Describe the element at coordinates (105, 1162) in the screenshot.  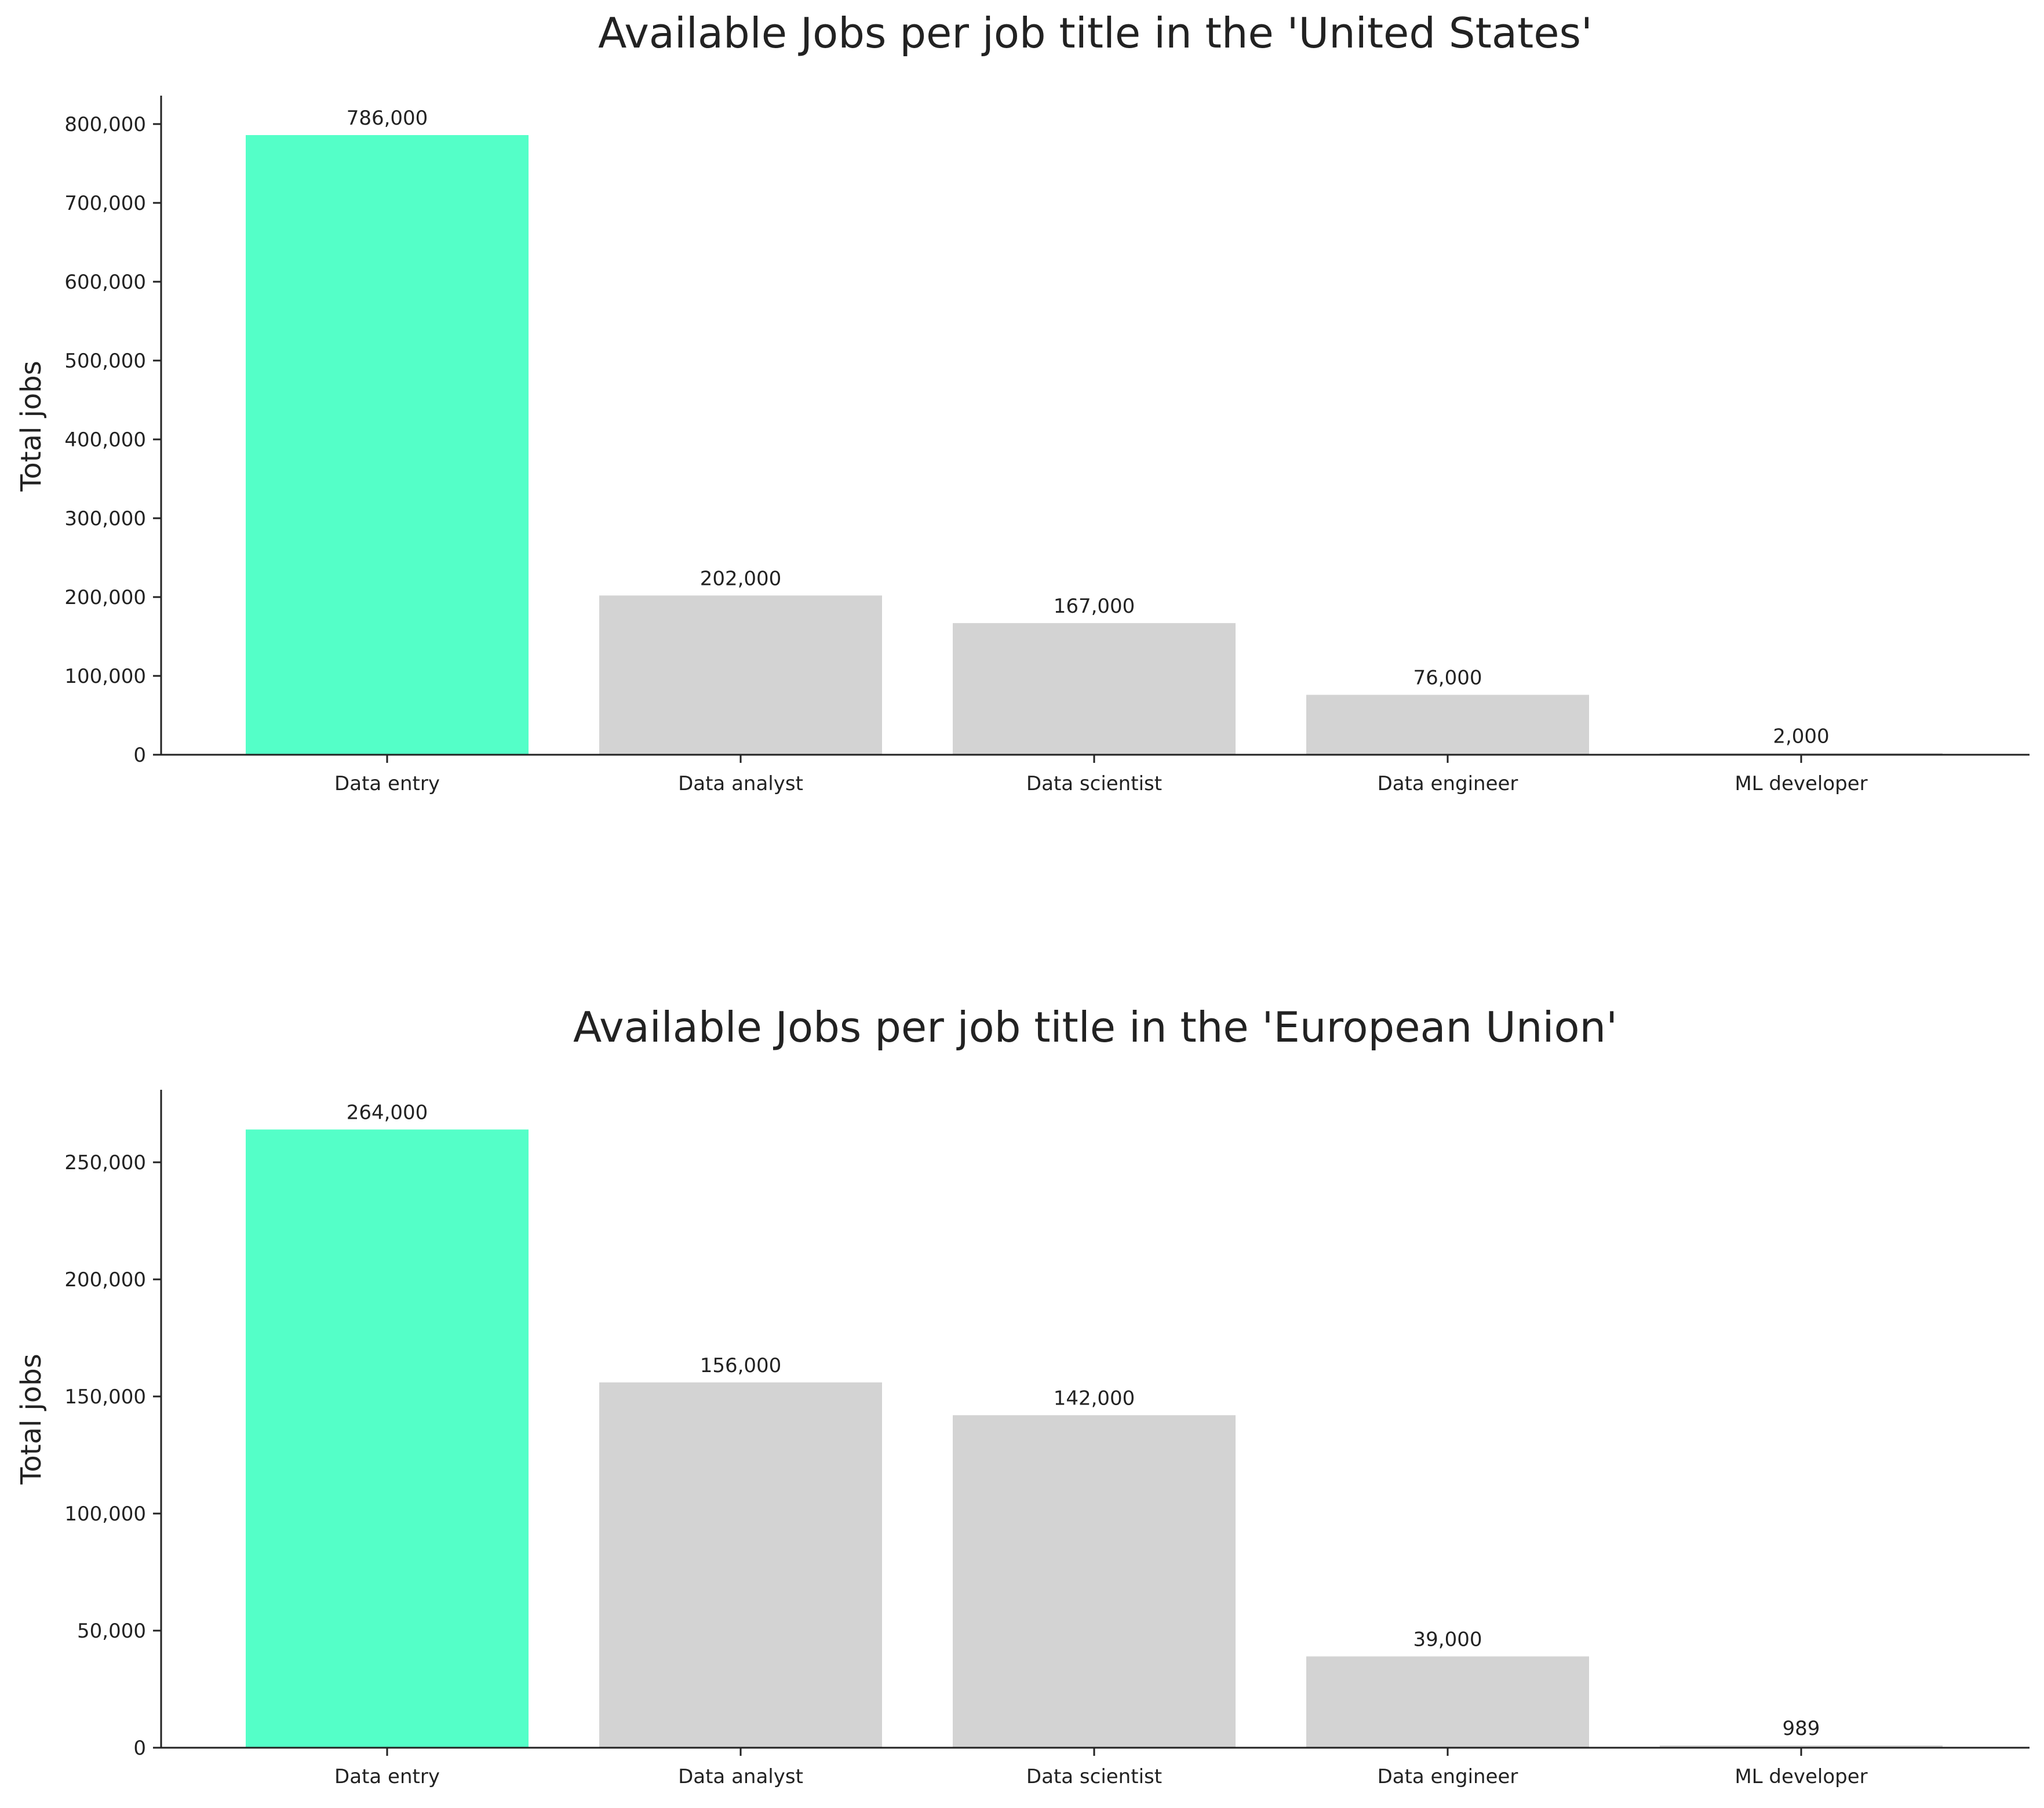
I see `y-tick-label: 250,000` at that location.